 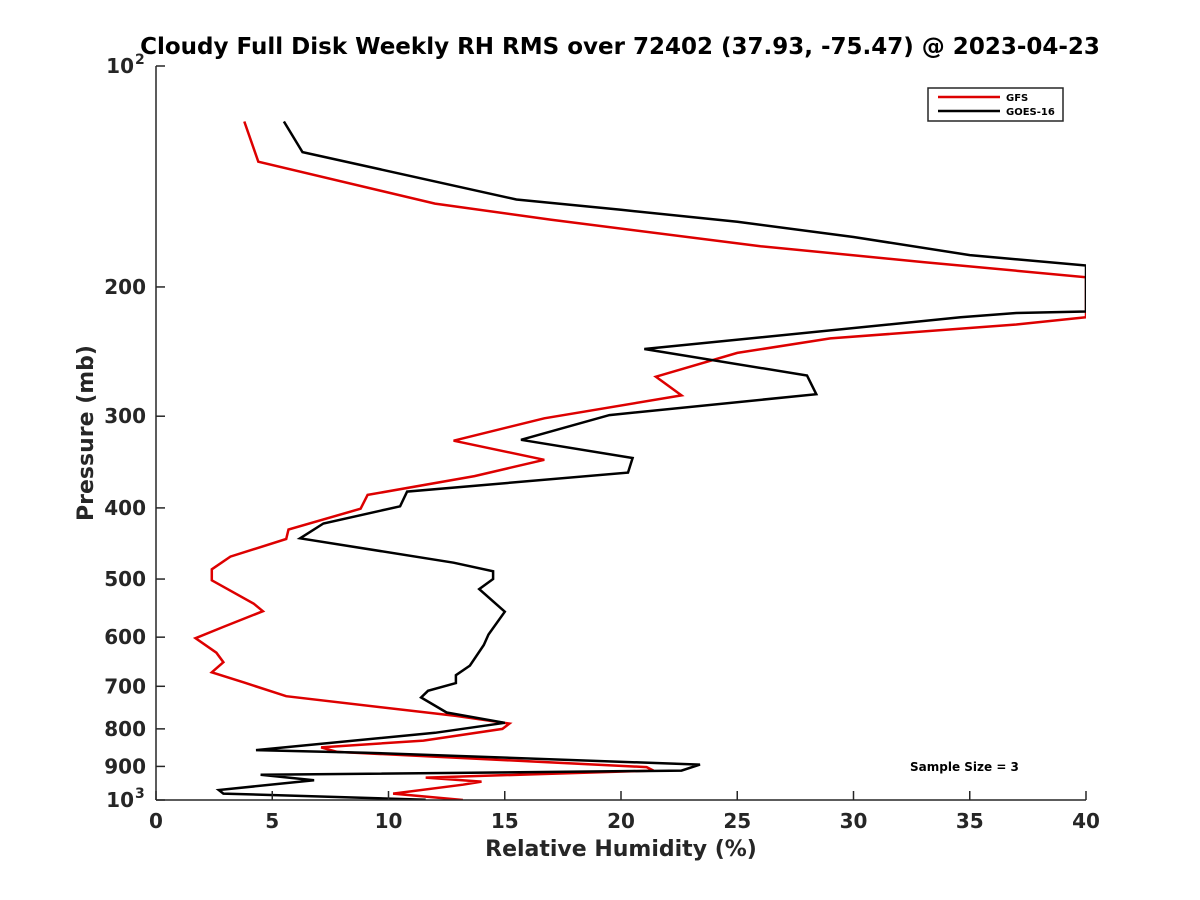 I want to click on y-tick-label: 700, so click(x=125, y=686).